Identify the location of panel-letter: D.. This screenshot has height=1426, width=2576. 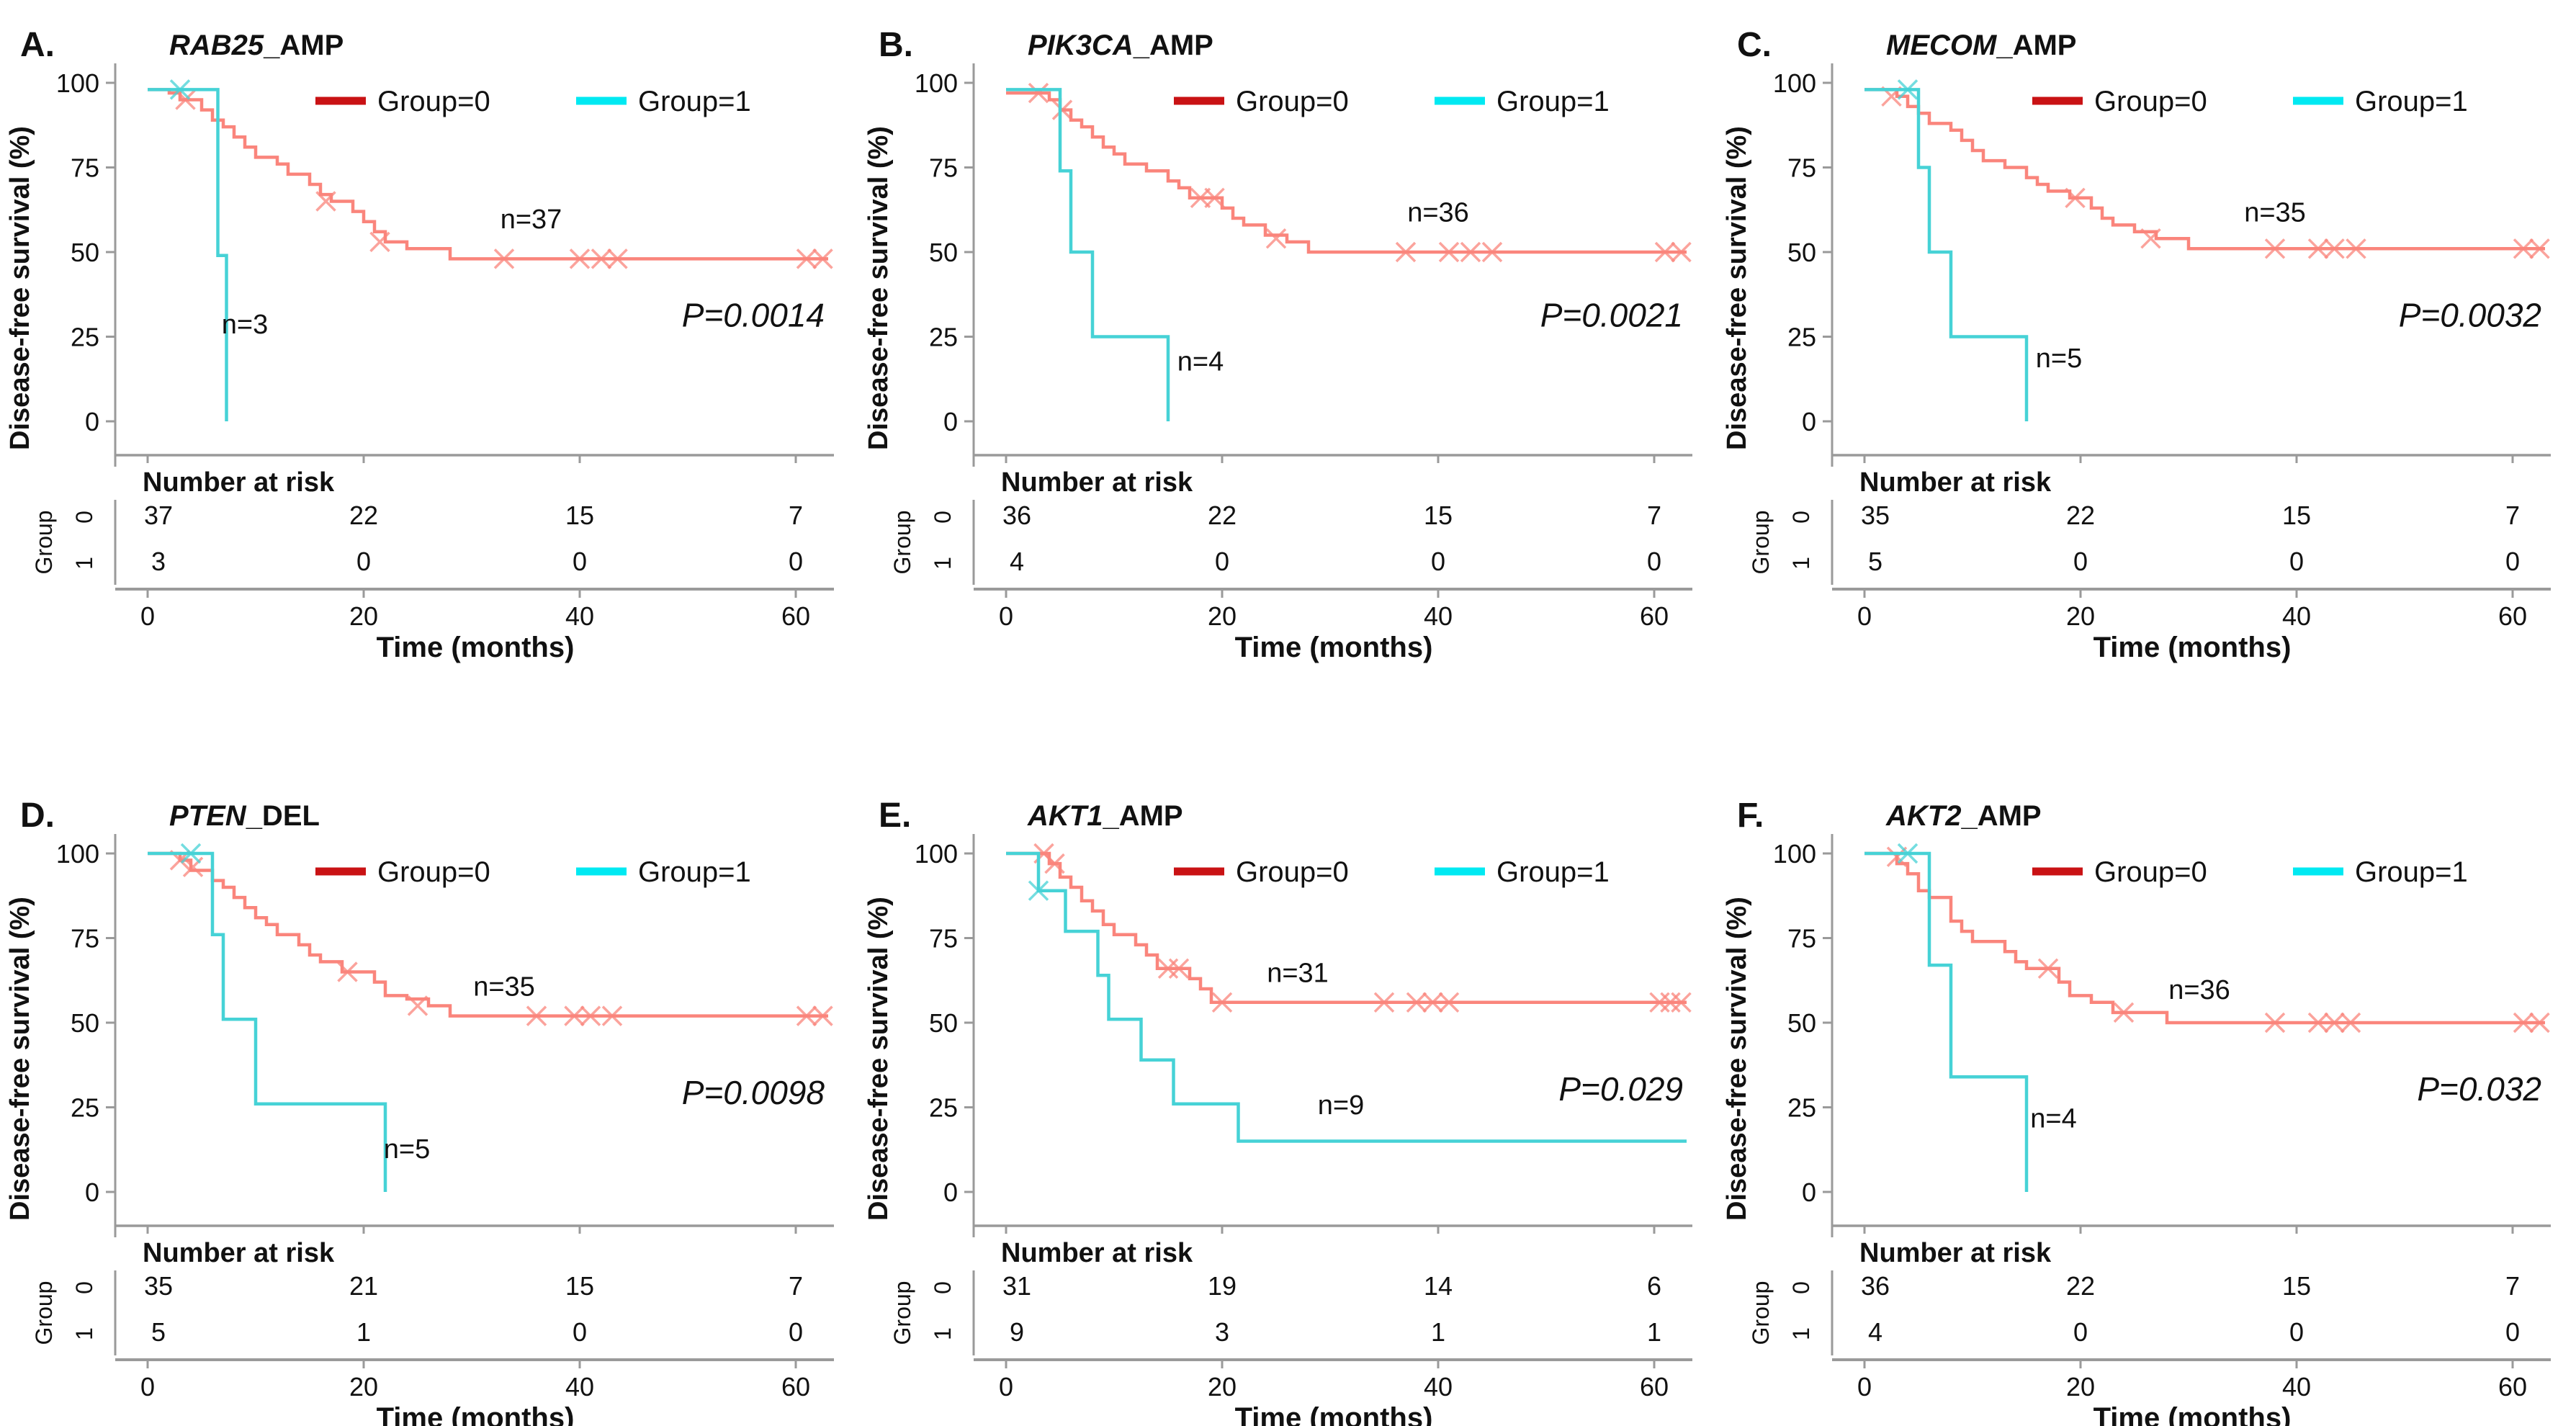
(37, 816).